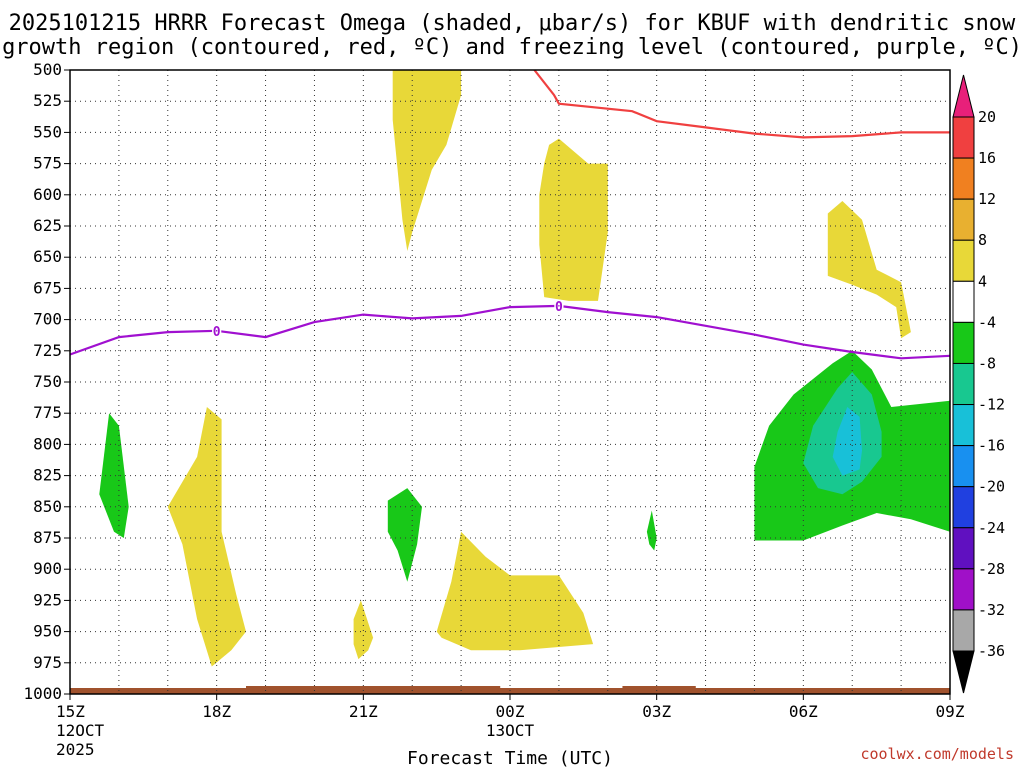 This screenshot has height=768, width=1024. What do you see at coordinates (991, 651) in the screenshot?
I see `colorbar-label-13: -36` at bounding box center [991, 651].